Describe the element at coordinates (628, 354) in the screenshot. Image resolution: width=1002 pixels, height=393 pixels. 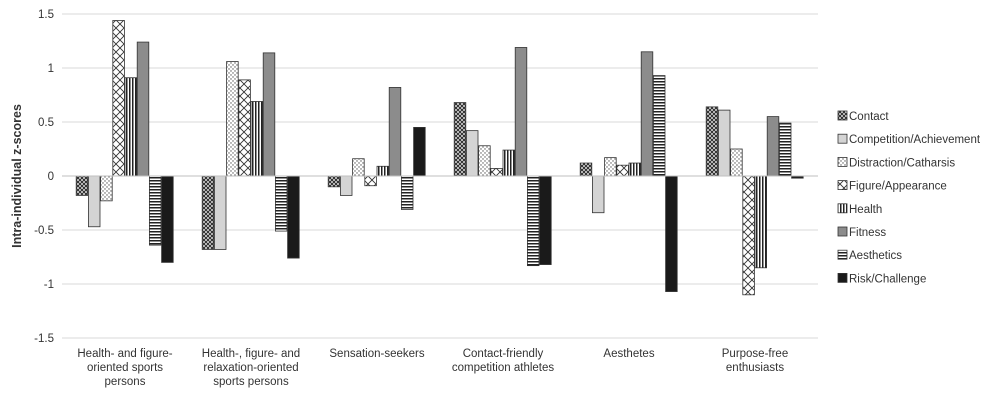
I see `category-label: Aesthetes` at that location.